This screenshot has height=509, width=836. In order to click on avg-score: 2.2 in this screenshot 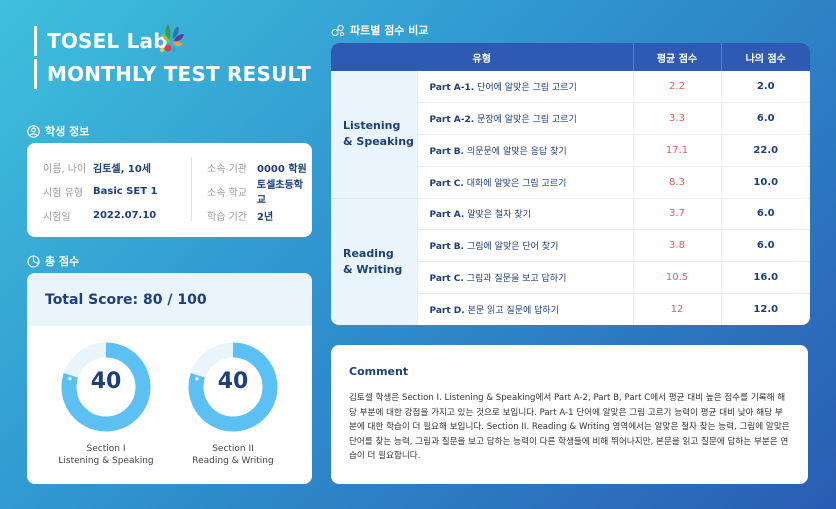, I will do `click(676, 87)`.